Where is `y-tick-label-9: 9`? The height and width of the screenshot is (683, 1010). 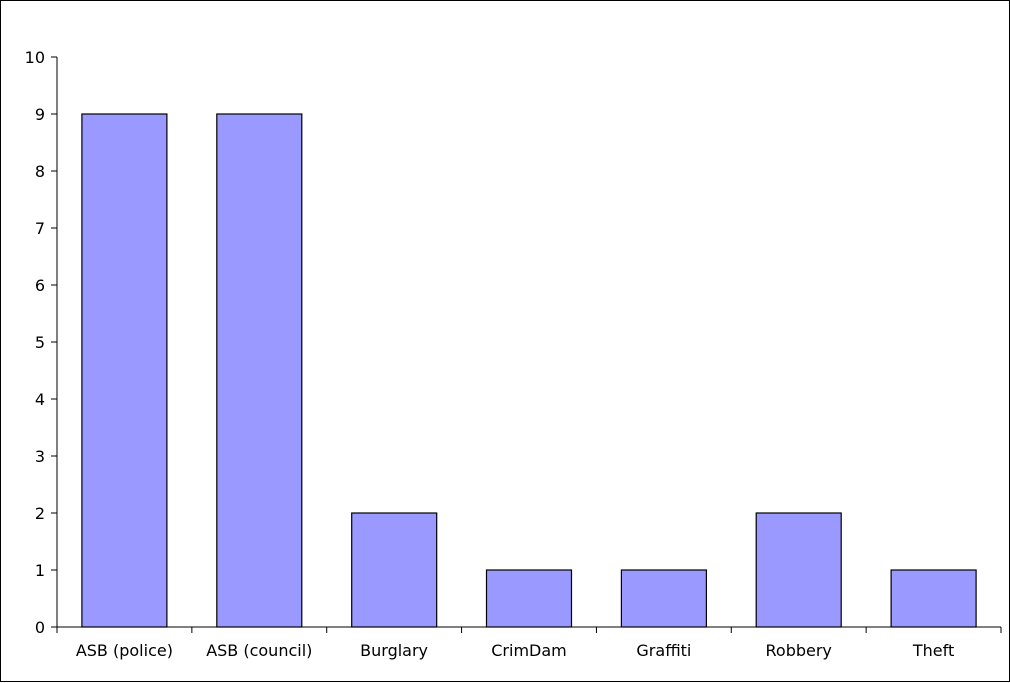 y-tick-label-9: 9 is located at coordinates (40, 114).